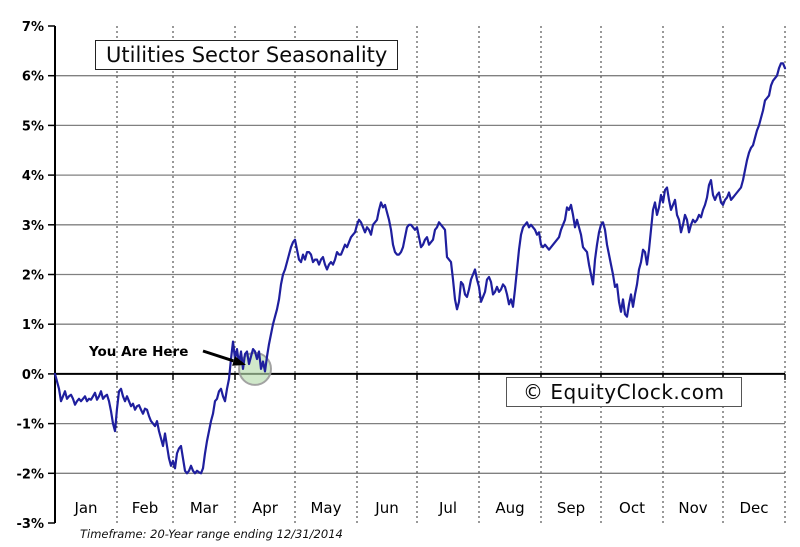 Image resolution: width=800 pixels, height=547 pixels. Describe the element at coordinates (30, 524) in the screenshot. I see `y-axis-label: -3%` at that location.